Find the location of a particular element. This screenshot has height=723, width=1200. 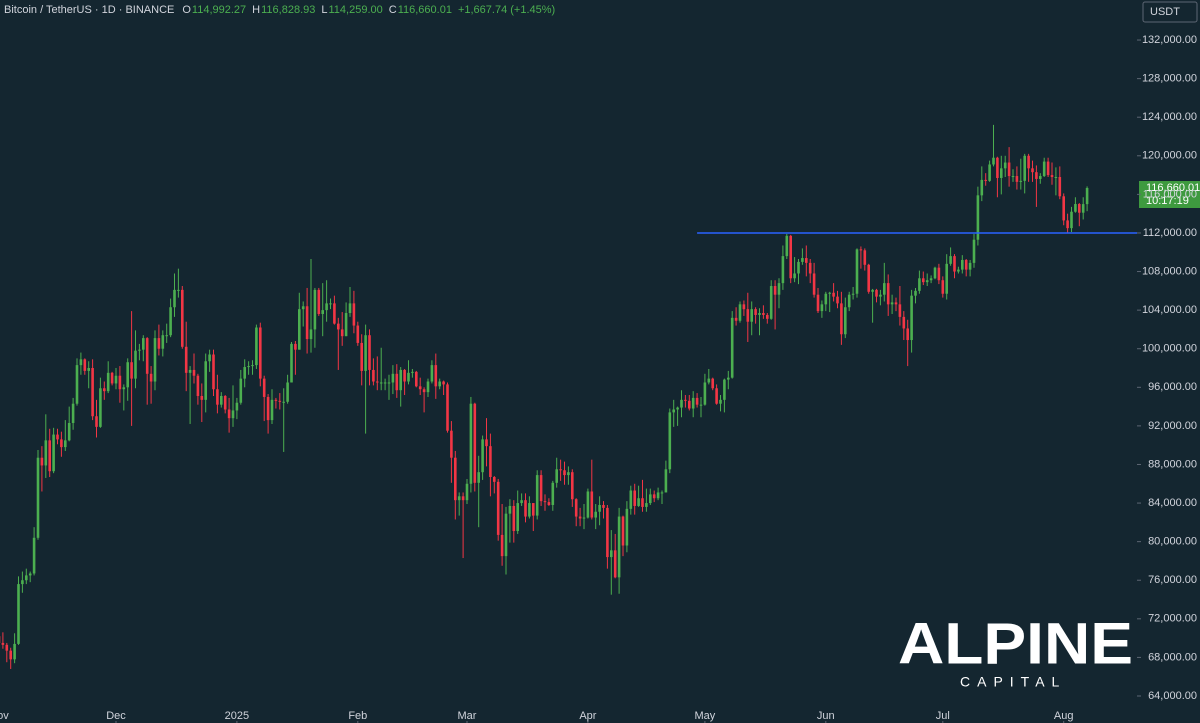

logo: ALPINE CAPITAL is located at coordinates (1015, 650).